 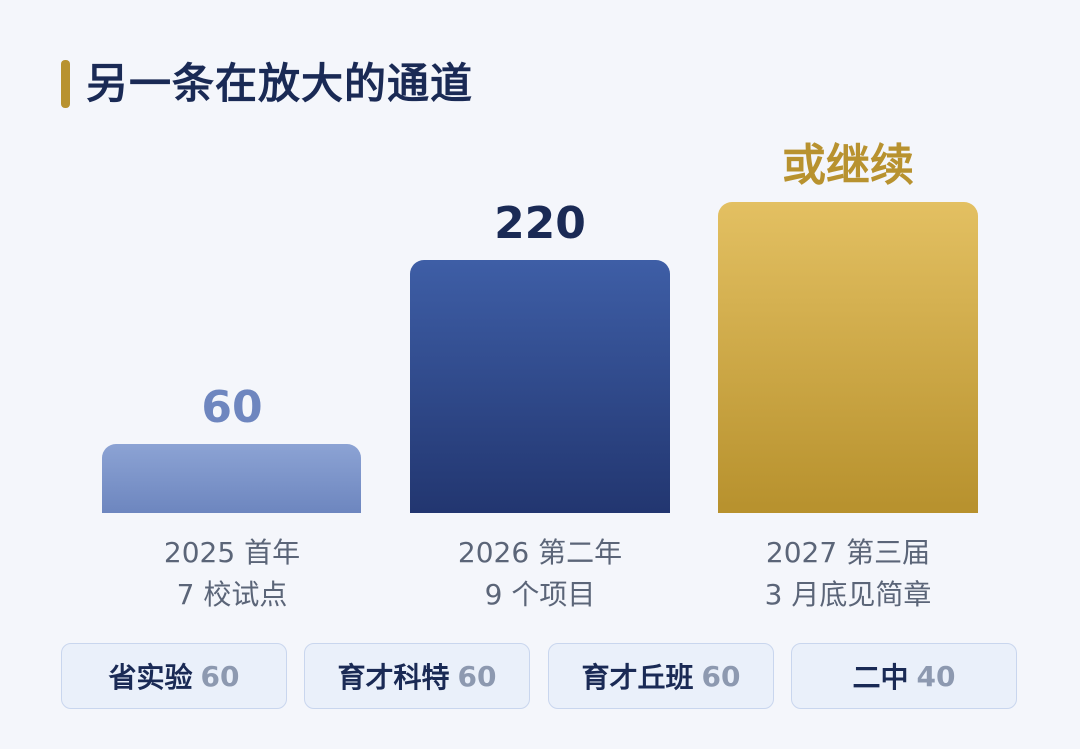 I want to click on value-label-2025: 60, so click(x=232, y=407).